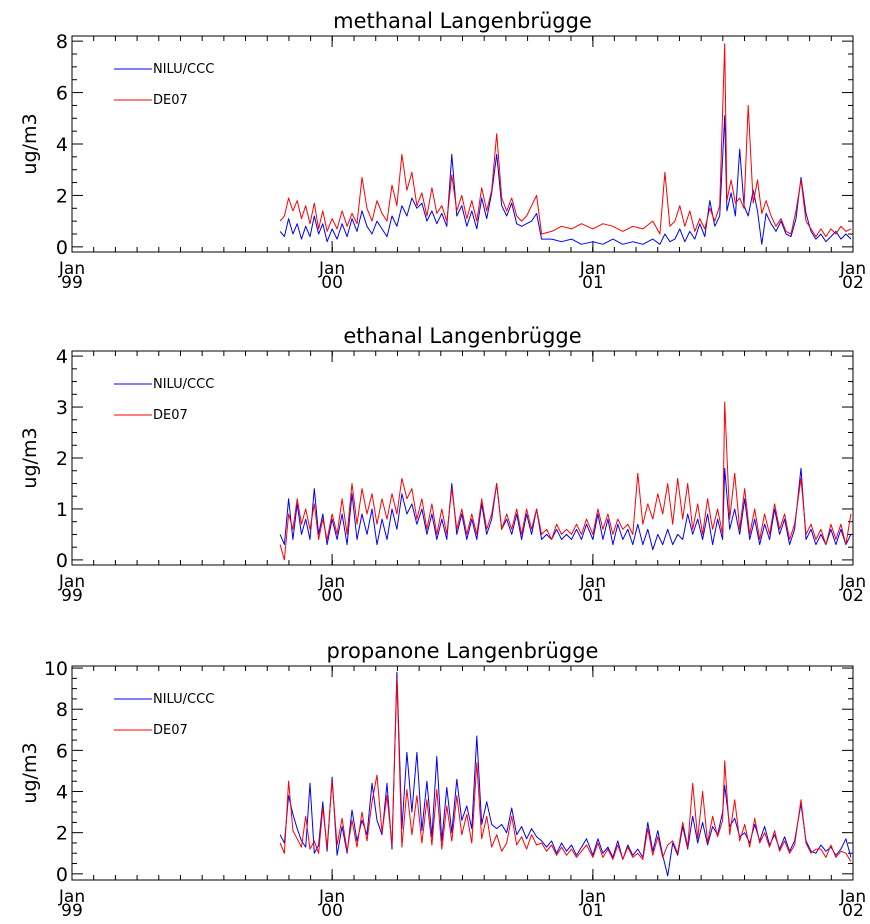 The width and height of the screenshot is (870, 924). Describe the element at coordinates (463, 651) in the screenshot. I see `chart-title: propanone Langenbrügge` at that location.